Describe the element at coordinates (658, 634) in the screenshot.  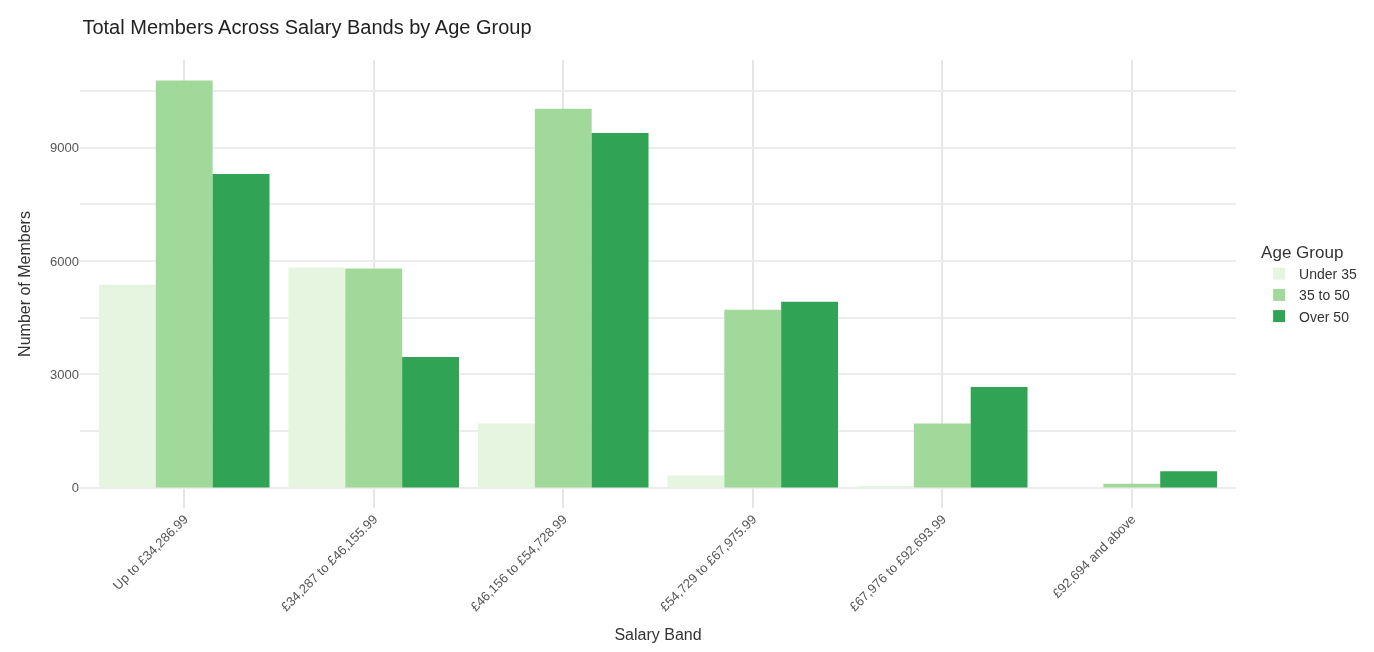
I see `x-axis-title: Salary Band` at that location.